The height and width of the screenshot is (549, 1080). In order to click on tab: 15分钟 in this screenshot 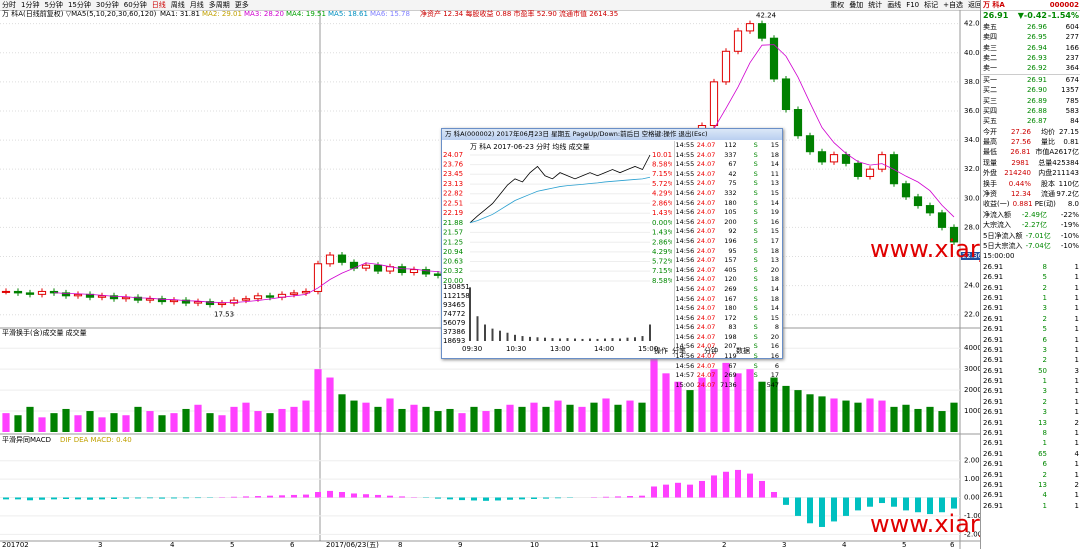, I will do `click(79, 5)`.